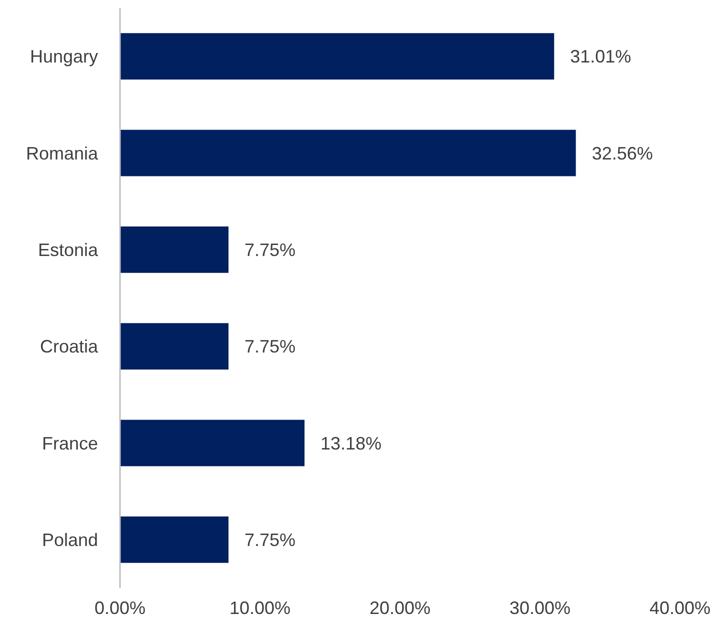  Describe the element at coordinates (62, 153) in the screenshot. I see `y-tick-label: Romania` at that location.